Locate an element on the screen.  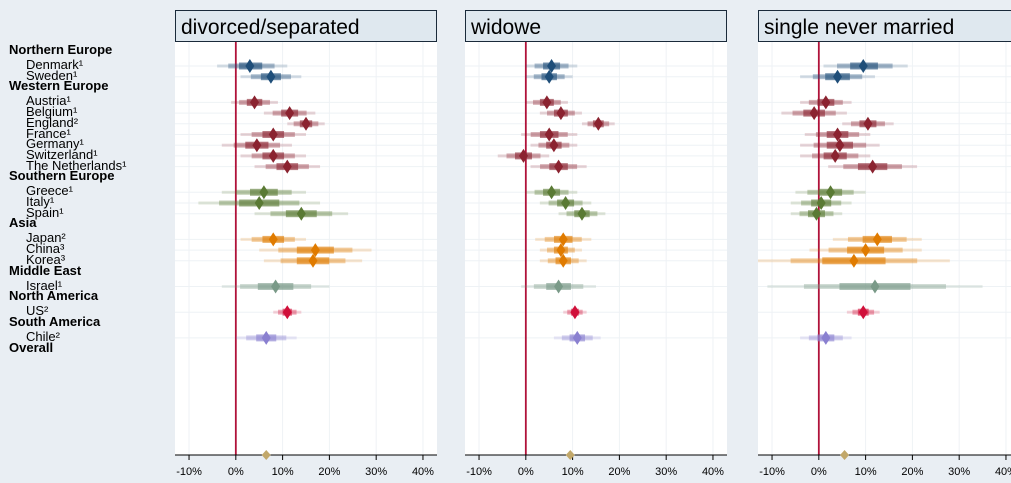
country-label: Chile² is located at coordinates (43, 336).